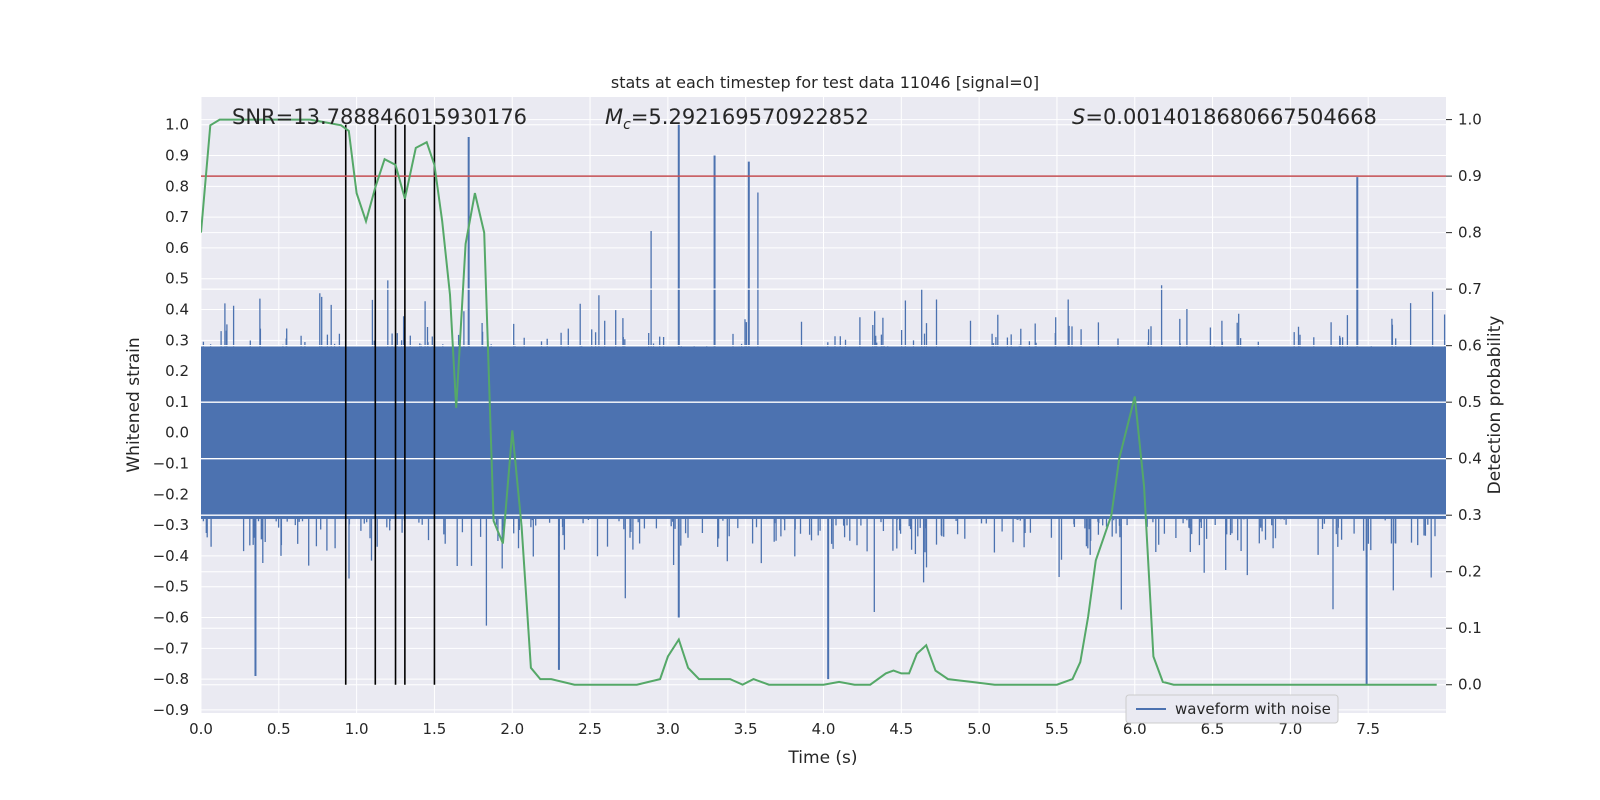 The image size is (1600, 800). Describe the element at coordinates (1057, 729) in the screenshot. I see `x-tick-label: 5.5` at that location.